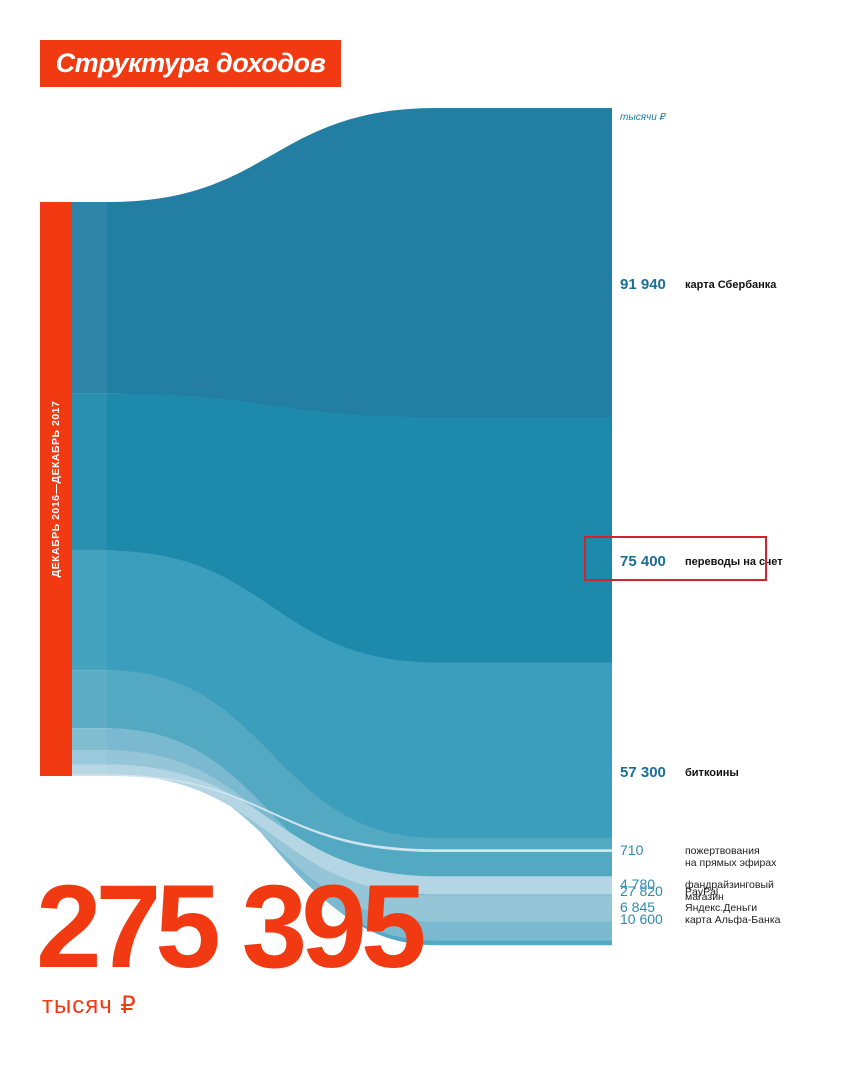 This screenshot has height=1080, width=846. I want to click on flow-value: 6 845, so click(638, 907).